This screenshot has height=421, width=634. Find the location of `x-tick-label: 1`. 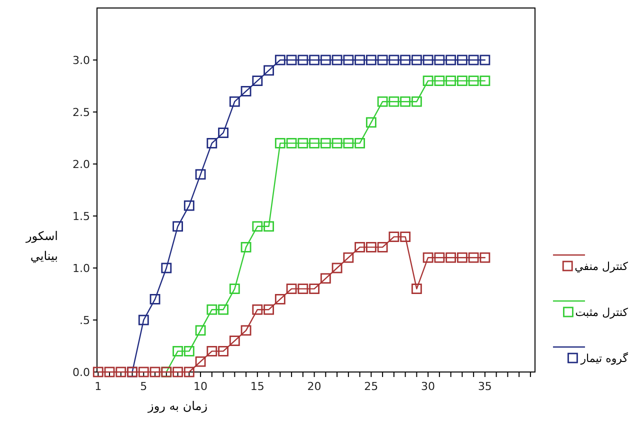

x-tick-label: 1 is located at coordinates (98, 386).